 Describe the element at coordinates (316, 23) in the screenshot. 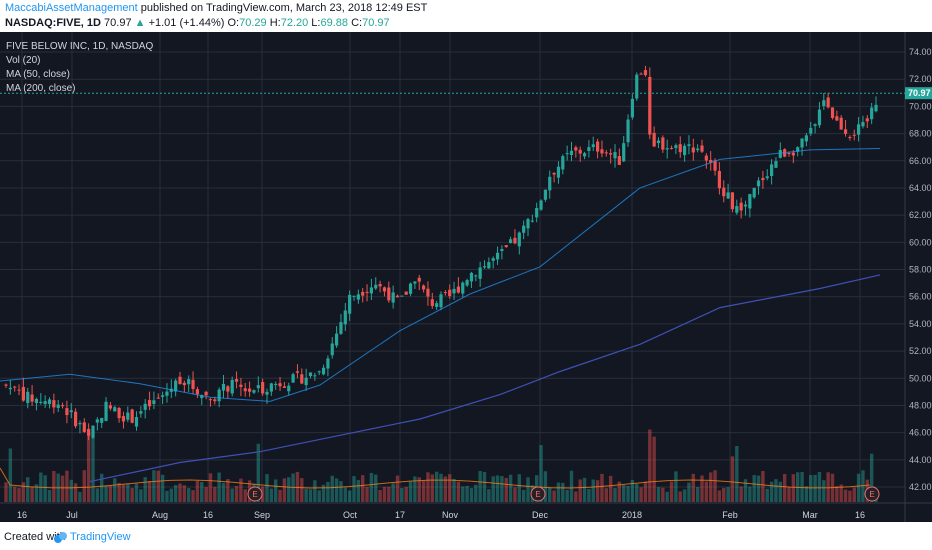

I see `low-label: L:` at that location.